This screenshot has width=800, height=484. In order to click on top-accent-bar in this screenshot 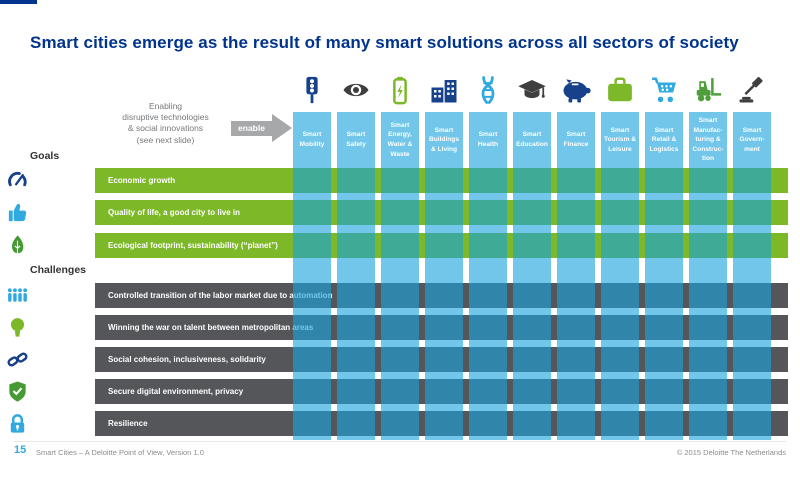, I will do `click(18, 2)`.